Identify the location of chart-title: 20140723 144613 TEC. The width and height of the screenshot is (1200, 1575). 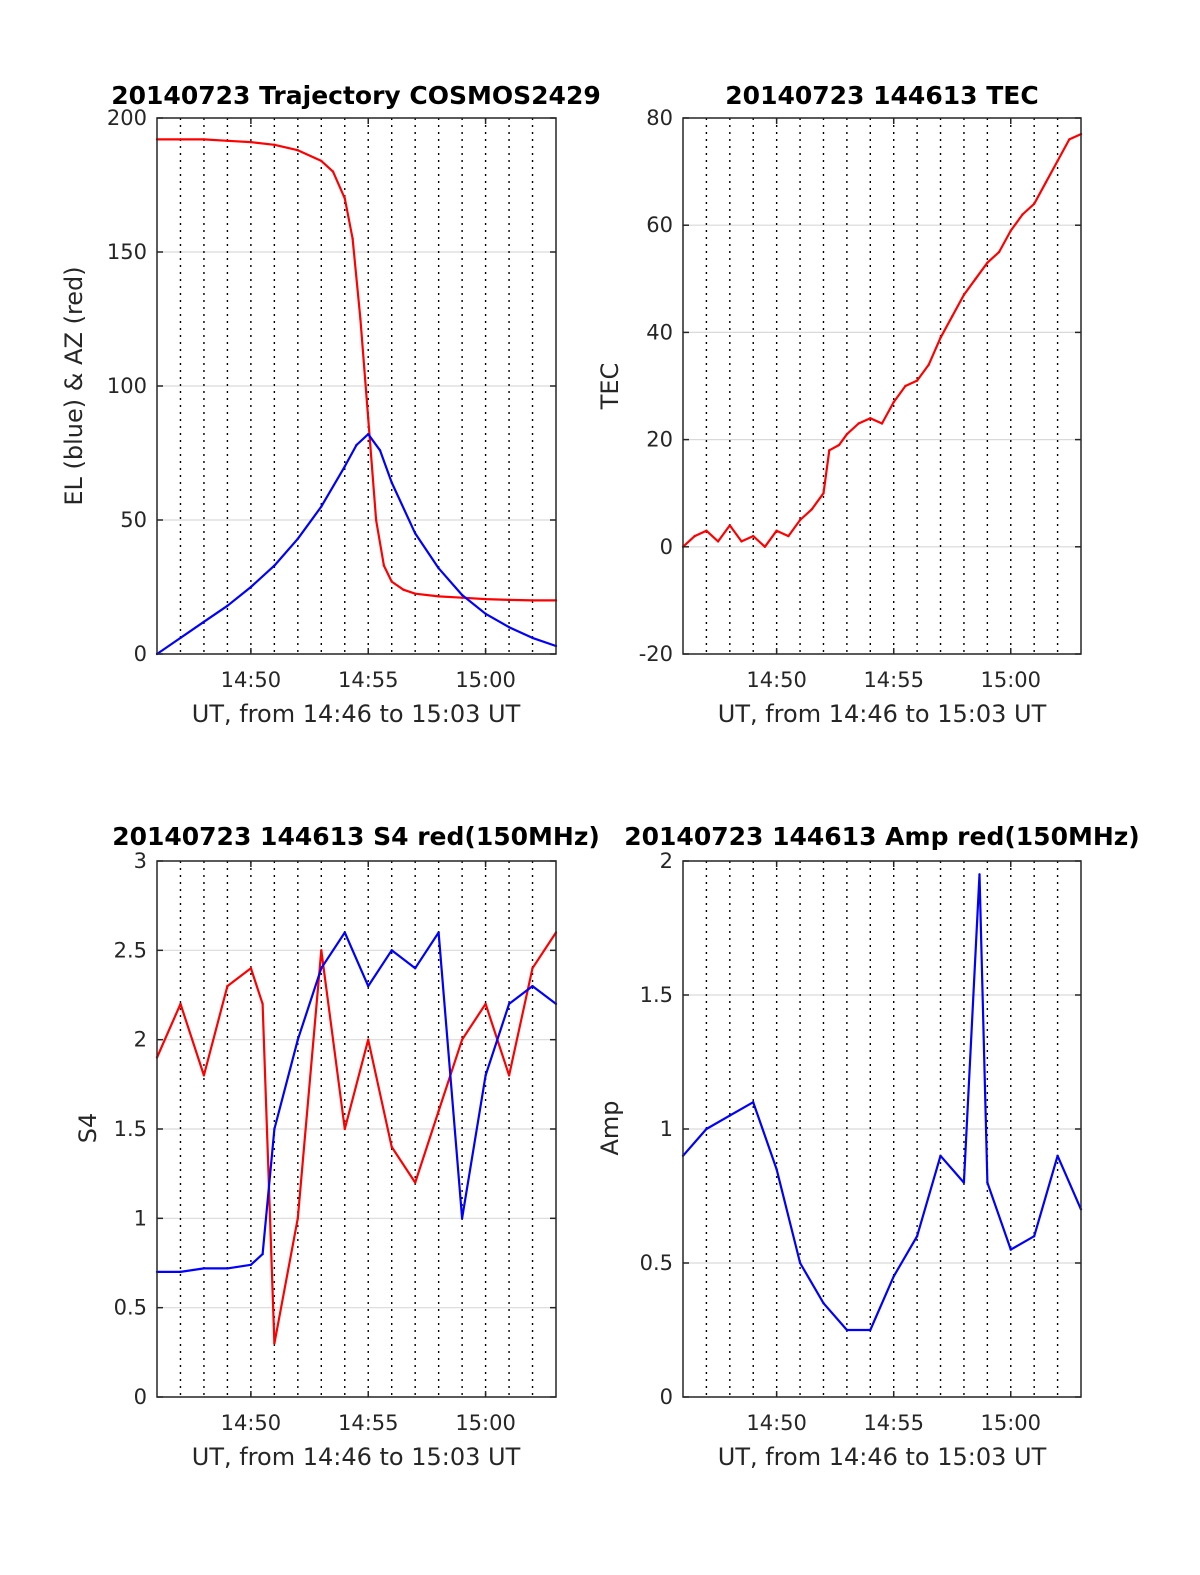
(881, 95).